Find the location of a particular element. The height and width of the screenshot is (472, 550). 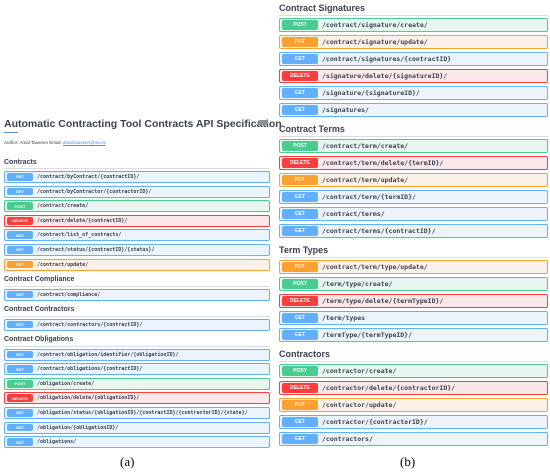

endpoint-row: GET/contract/byContract/{contractID}/ is located at coordinates (137, 177).